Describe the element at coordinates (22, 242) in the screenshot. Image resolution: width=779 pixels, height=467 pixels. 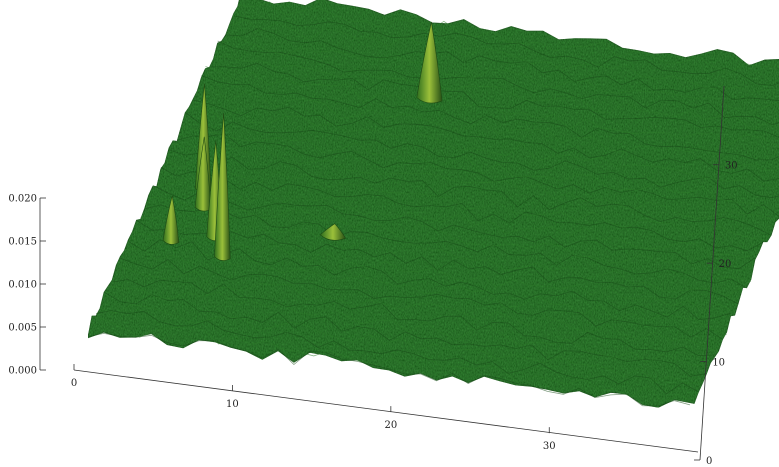
I see `z-tick-label: 0.015` at that location.